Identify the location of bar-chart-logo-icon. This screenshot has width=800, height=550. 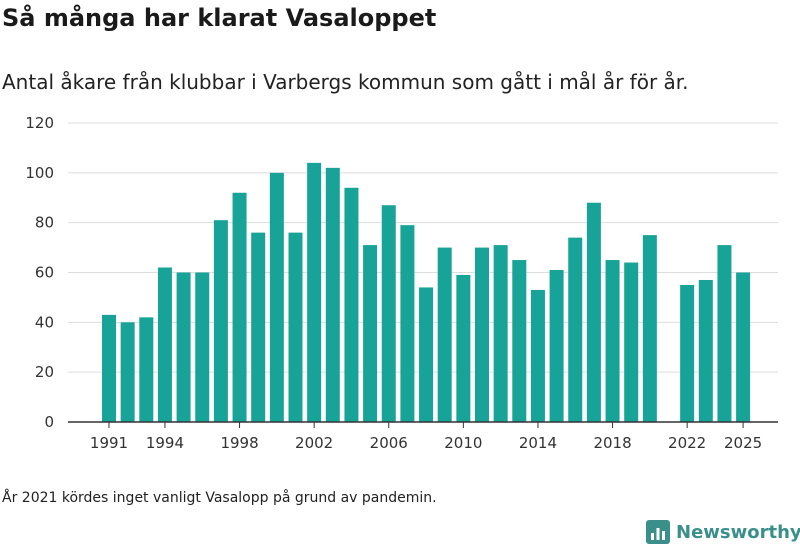
(658, 532).